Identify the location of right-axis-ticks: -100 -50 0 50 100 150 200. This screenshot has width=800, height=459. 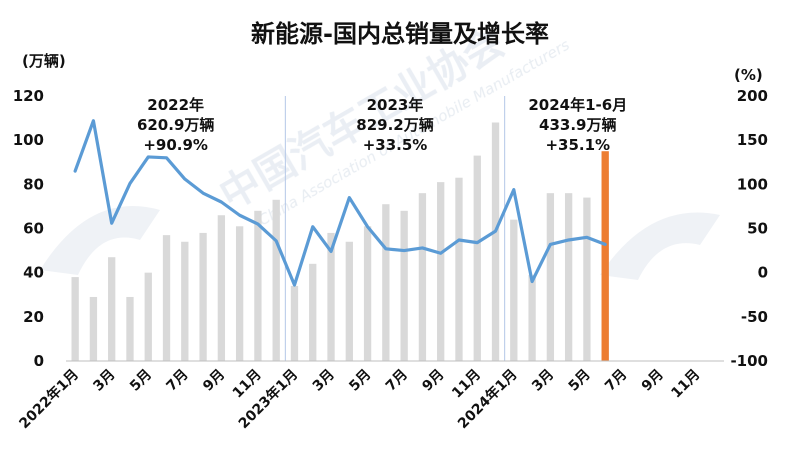
(749, 228).